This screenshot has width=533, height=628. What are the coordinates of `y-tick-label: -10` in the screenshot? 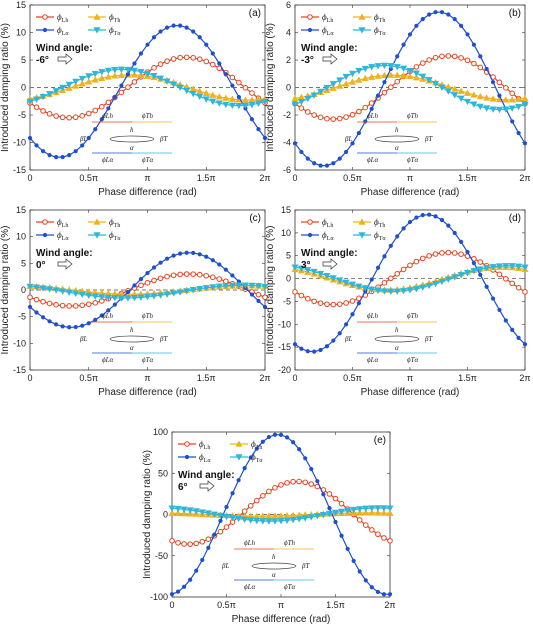 It's located at (284, 324).